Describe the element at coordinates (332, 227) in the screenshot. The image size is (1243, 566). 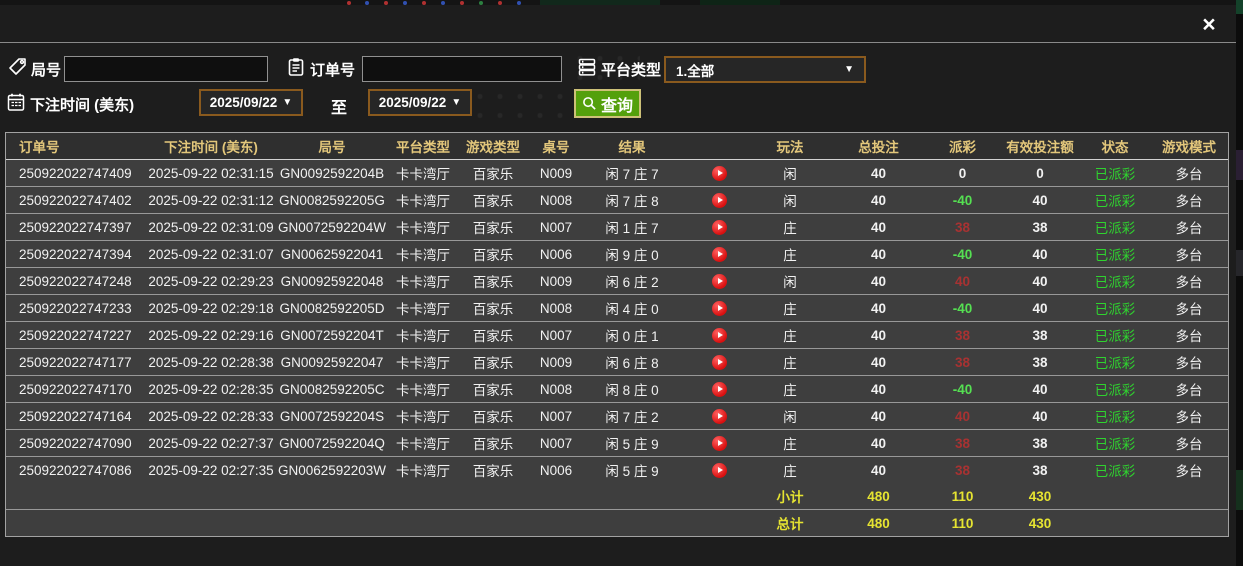
I see `round-cell: GN0072592204W` at that location.